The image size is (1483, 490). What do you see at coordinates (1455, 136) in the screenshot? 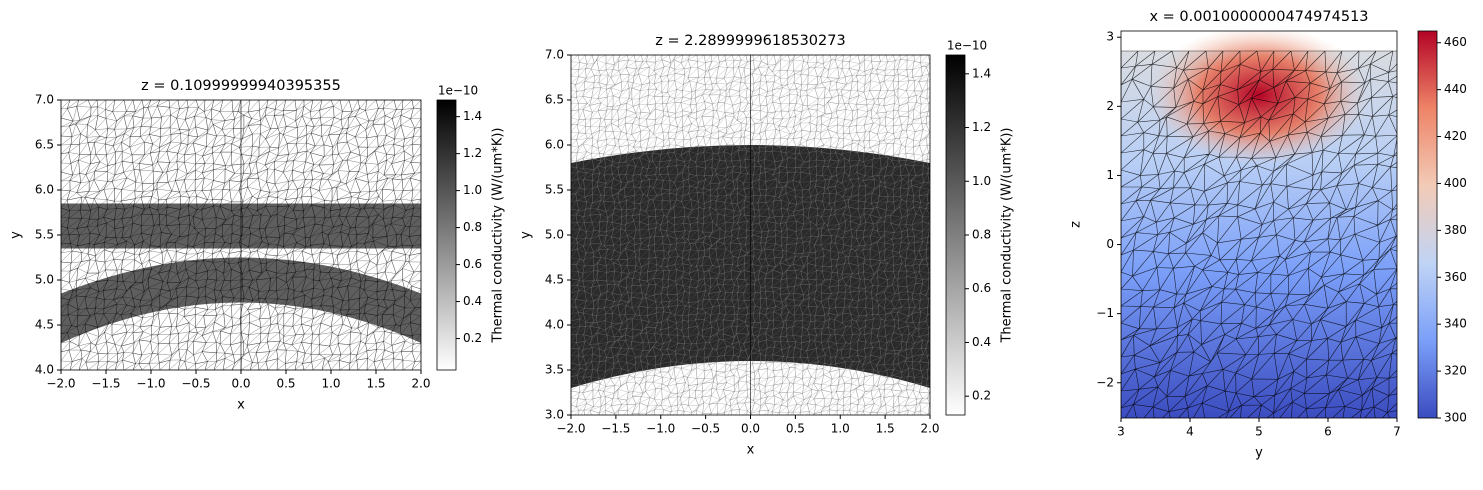
I see `colorbar-tick-label: 420` at bounding box center [1455, 136].